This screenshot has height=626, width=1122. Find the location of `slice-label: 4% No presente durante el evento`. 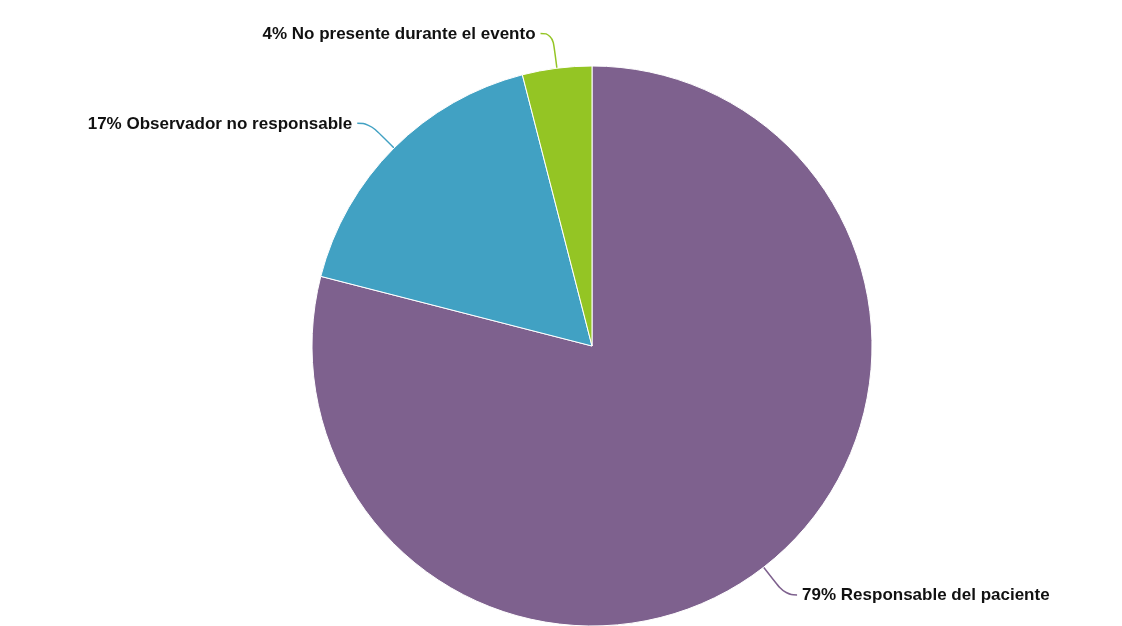

slice-label: 4% No presente durante el evento is located at coordinates (399, 33).